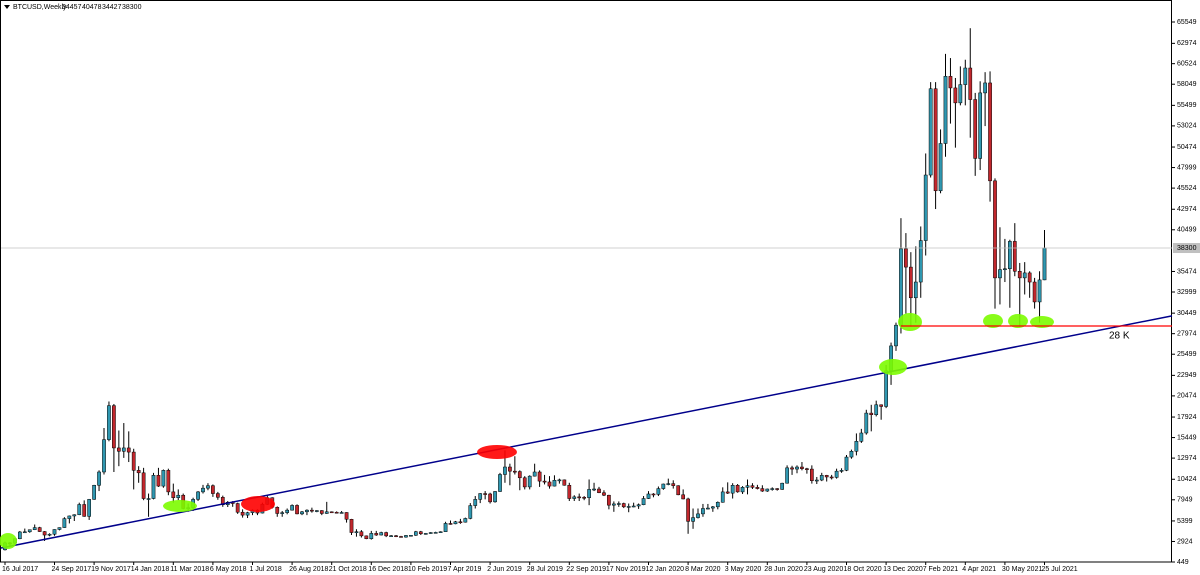  I want to click on x-tick-label: 22 Sep 2019, so click(586, 569).